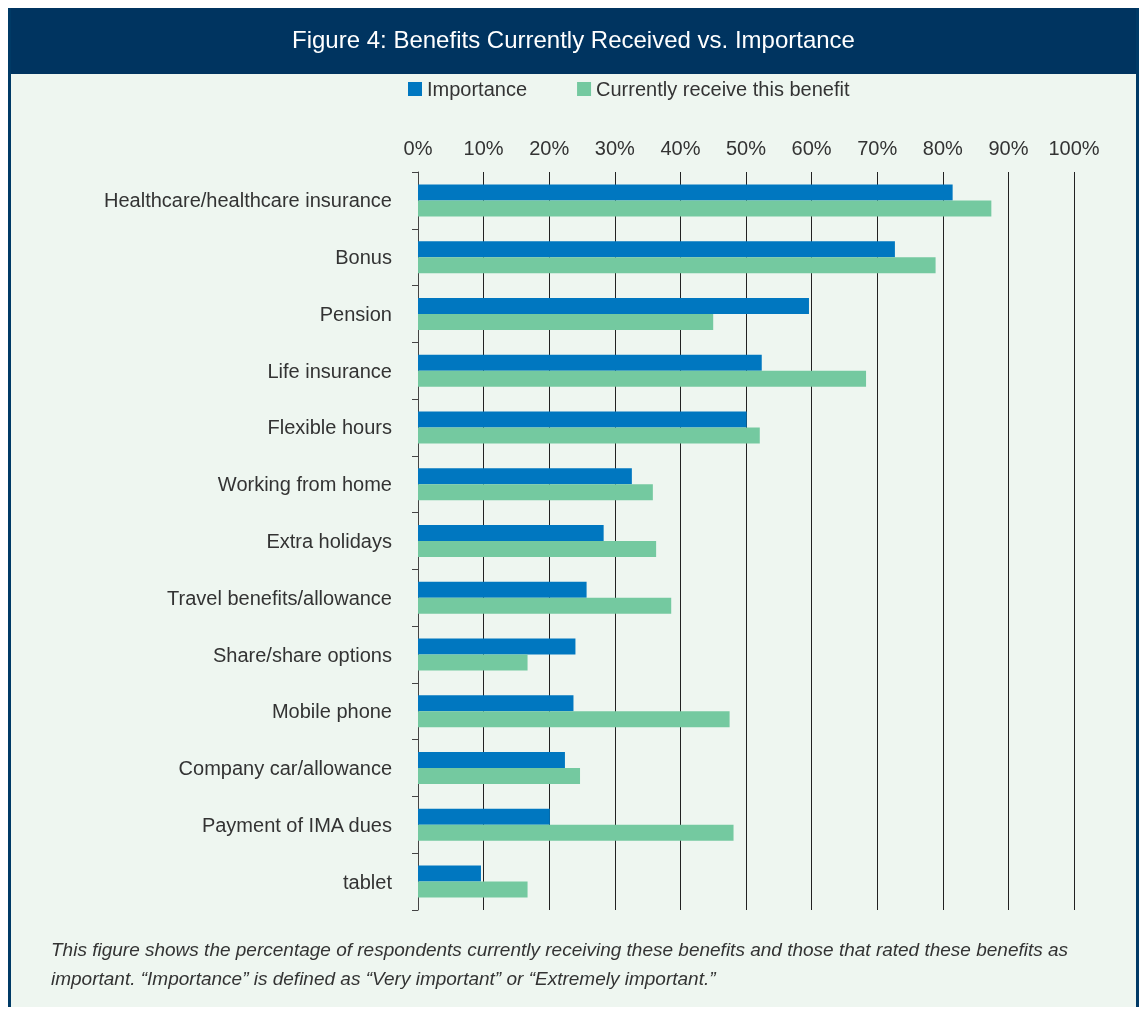 The height and width of the screenshot is (1010, 1147). Describe the element at coordinates (746, 148) in the screenshot. I see `x-tick-label: 50%` at that location.